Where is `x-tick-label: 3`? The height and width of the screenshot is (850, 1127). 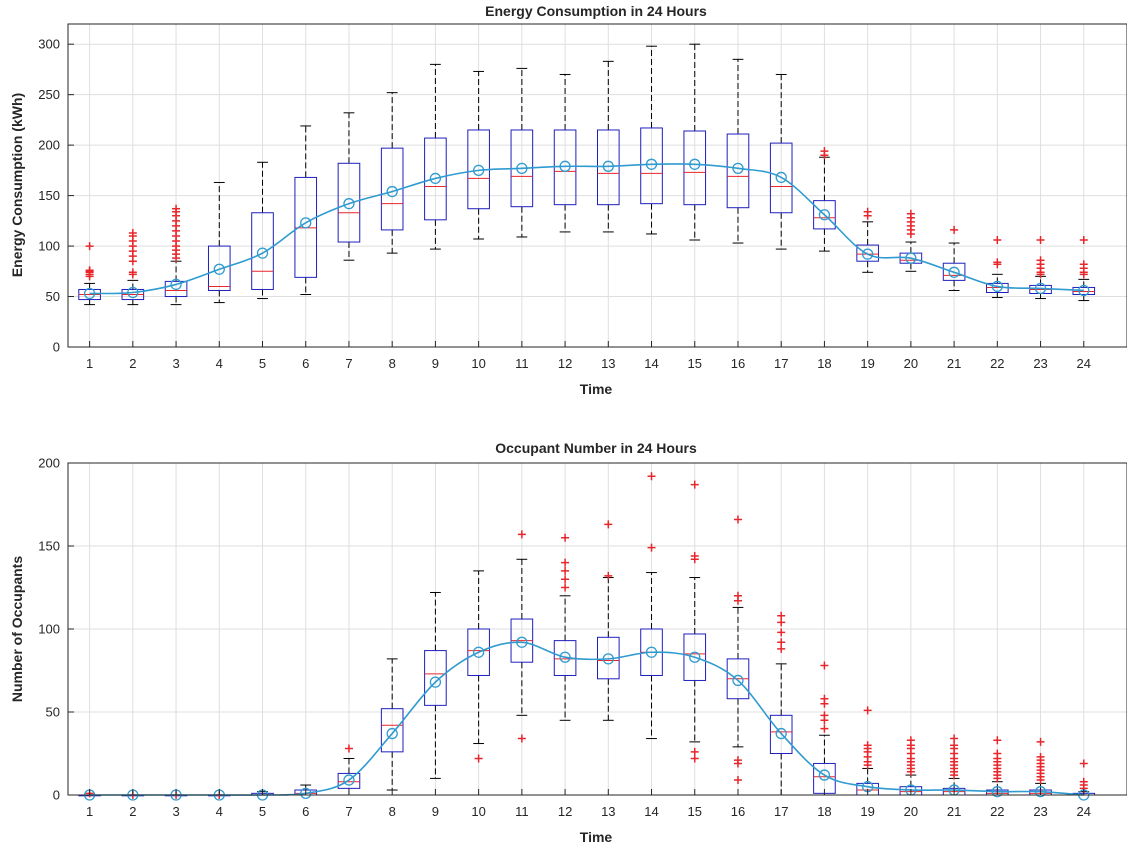
x-tick-label: 3 is located at coordinates (175, 363).